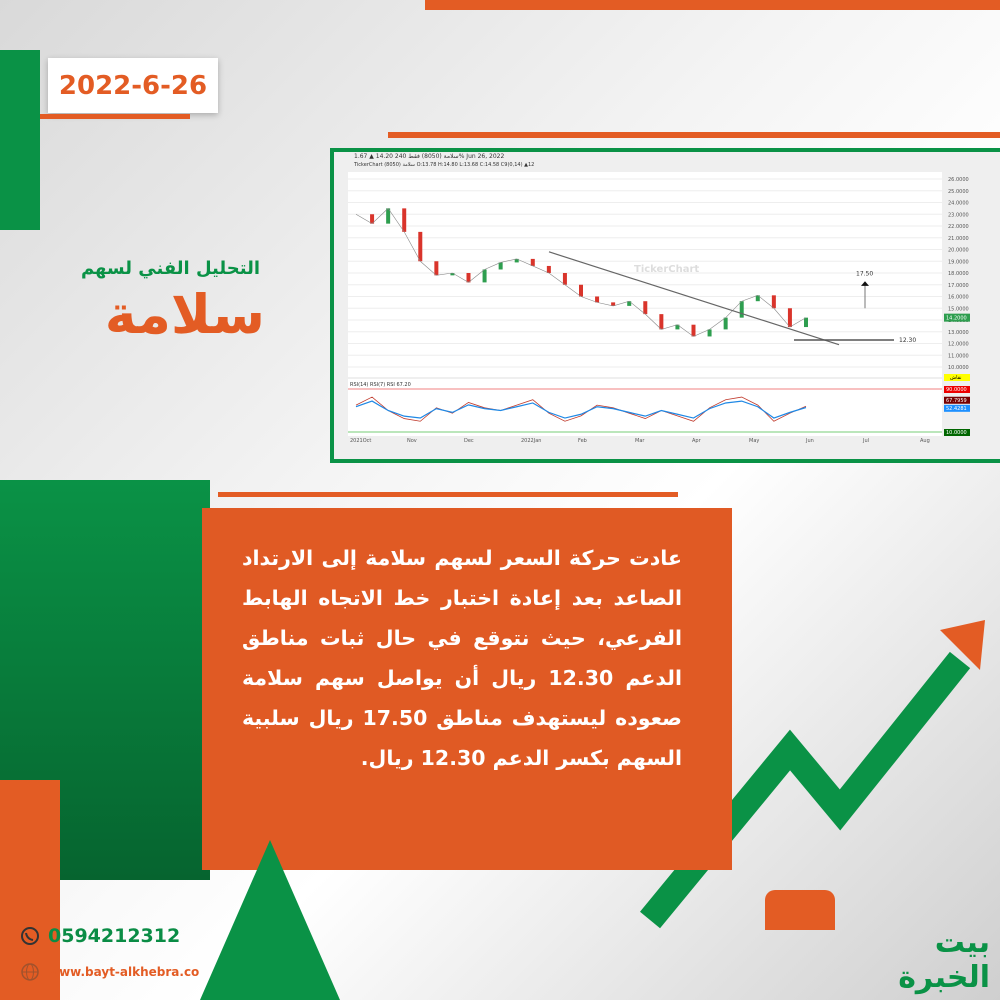 This screenshot has width=1000, height=1000. I want to click on y-tick-label: 18.0000, so click(958, 274).